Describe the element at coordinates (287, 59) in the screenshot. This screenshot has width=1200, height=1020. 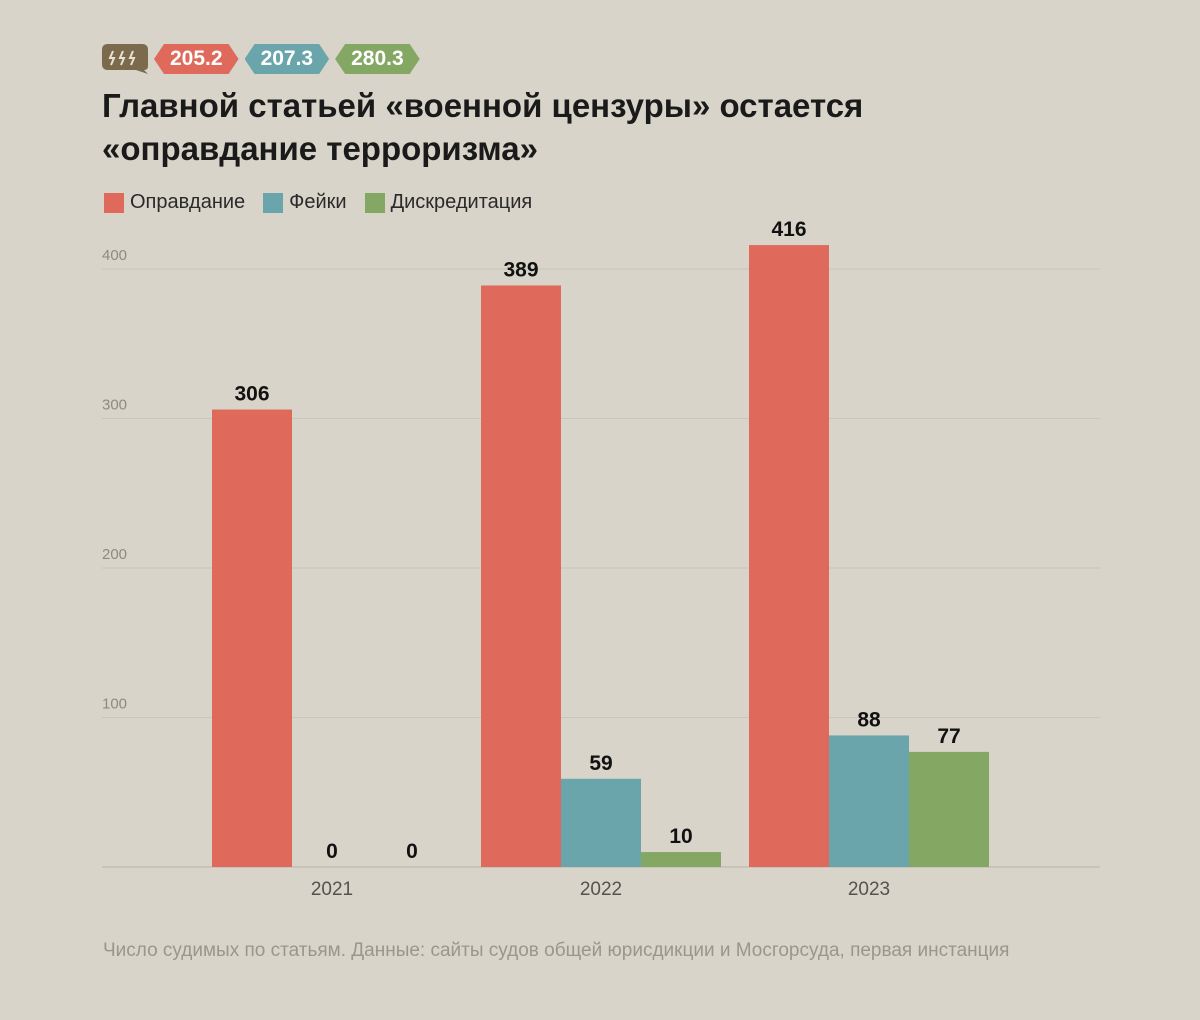
I see `badge-article-207-3: 207.3` at that location.